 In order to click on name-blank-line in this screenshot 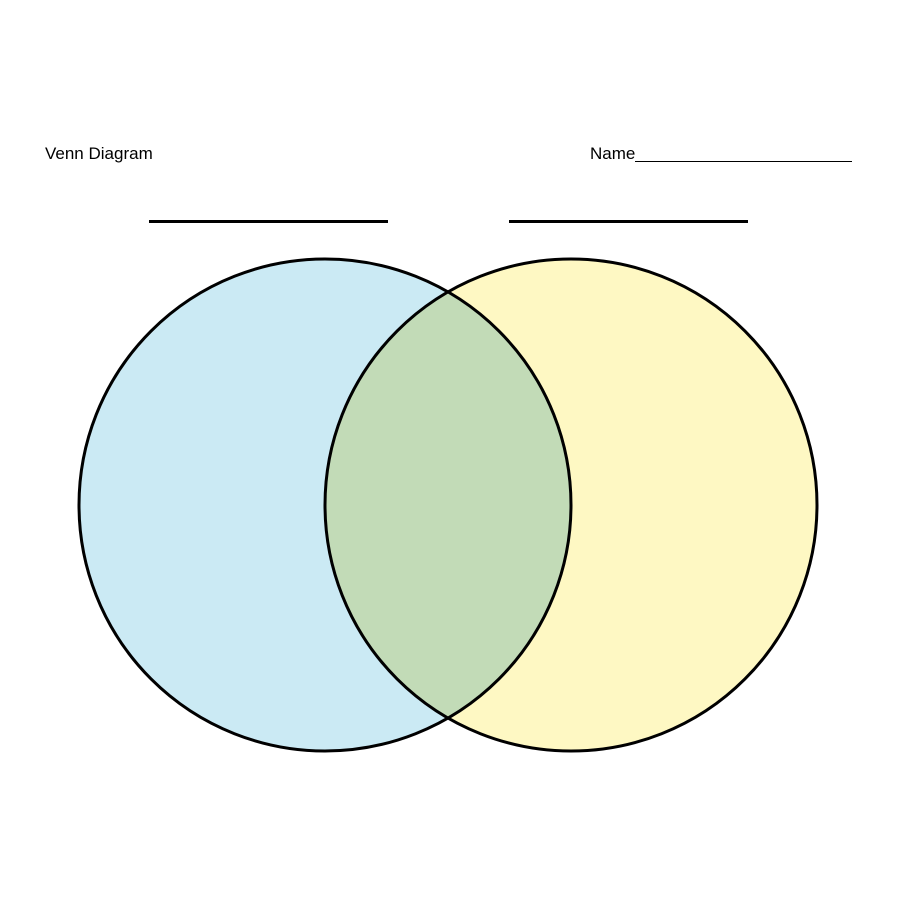, I will do `click(744, 161)`.